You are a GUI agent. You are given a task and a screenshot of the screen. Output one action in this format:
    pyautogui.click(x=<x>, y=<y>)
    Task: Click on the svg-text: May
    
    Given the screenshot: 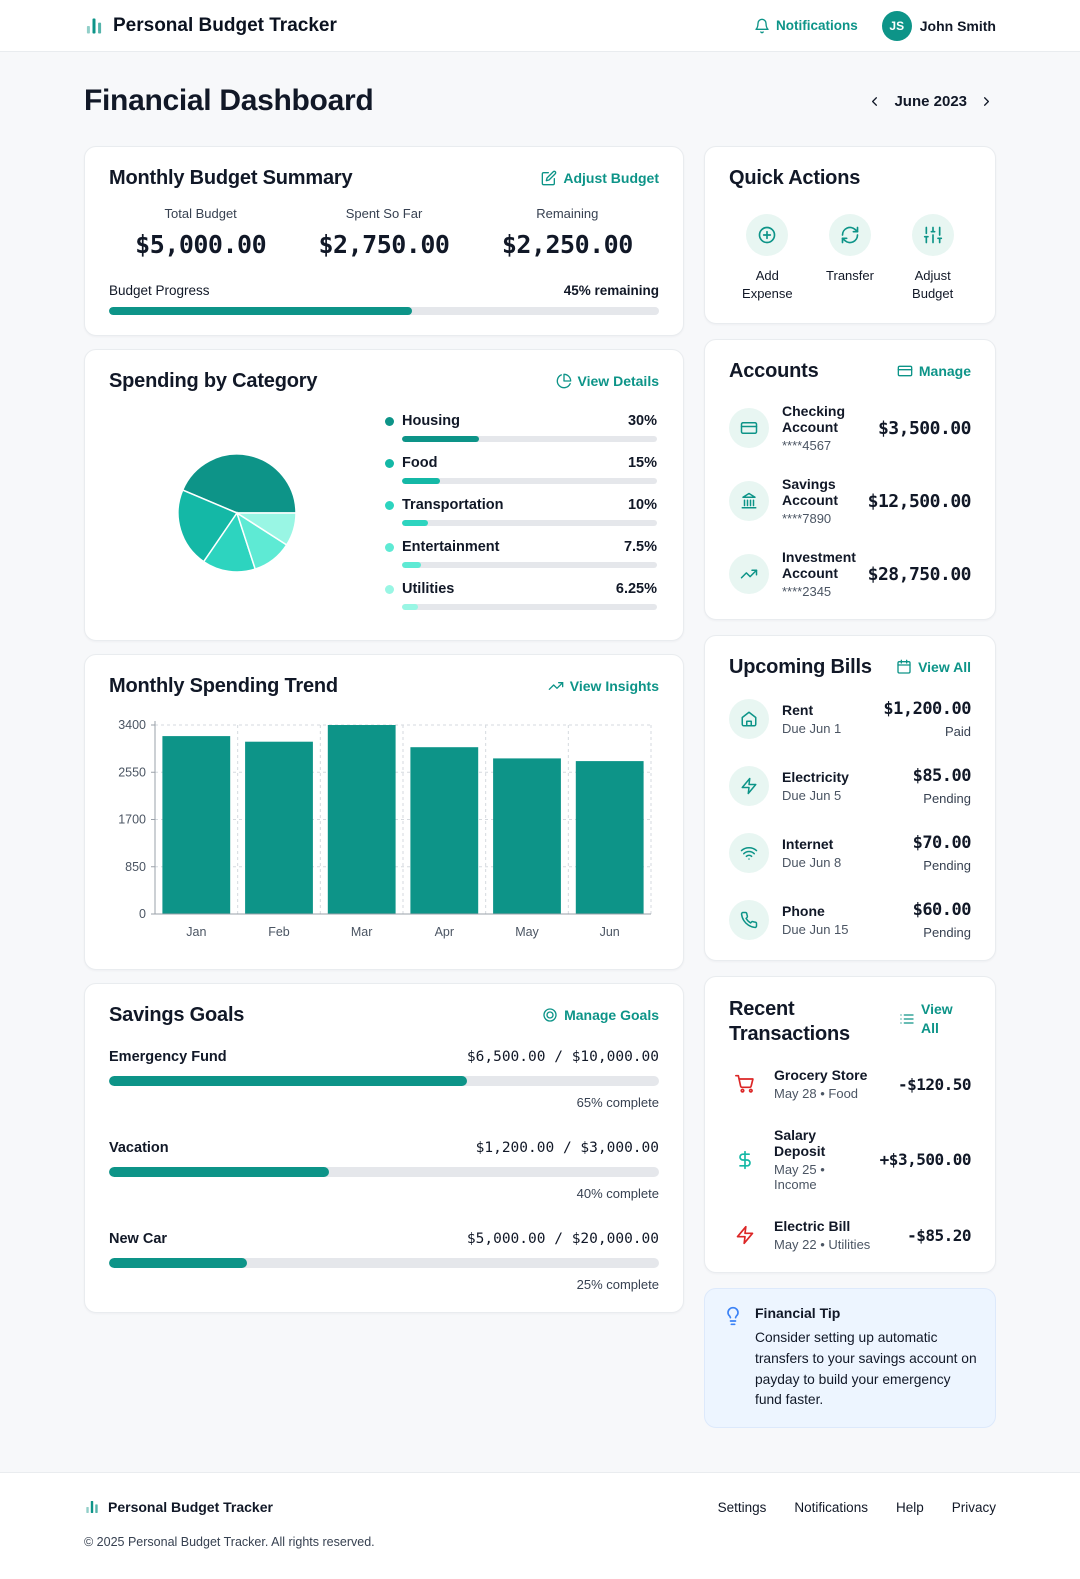 What is the action you would take?
    pyautogui.click(x=527, y=932)
    